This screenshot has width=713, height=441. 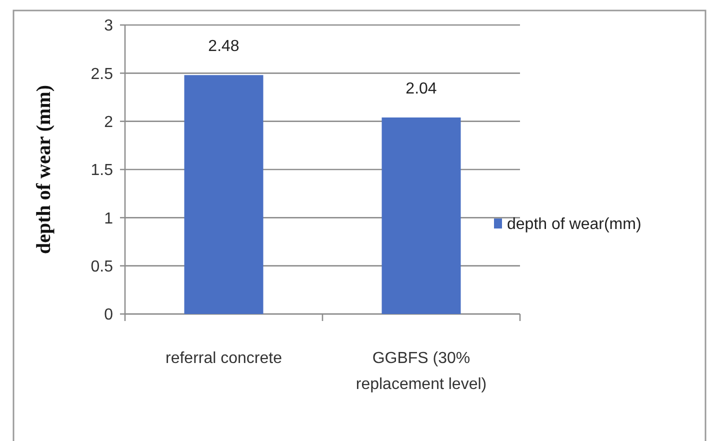 What do you see at coordinates (421, 89) in the screenshot?
I see `data-label: 2.04` at bounding box center [421, 89].